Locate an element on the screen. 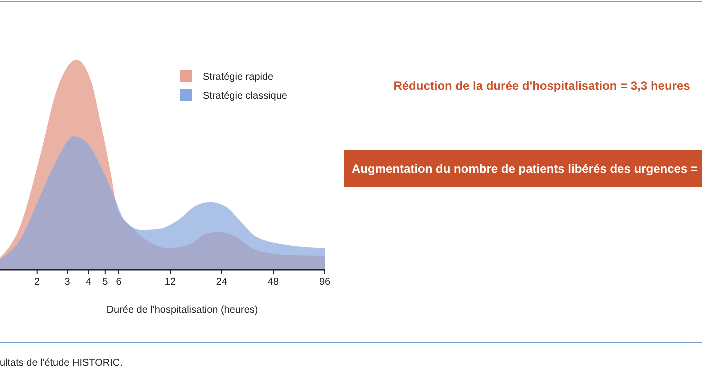 Image resolution: width=702 pixels, height=370 pixels. x-tick-label: 24 is located at coordinates (222, 282).